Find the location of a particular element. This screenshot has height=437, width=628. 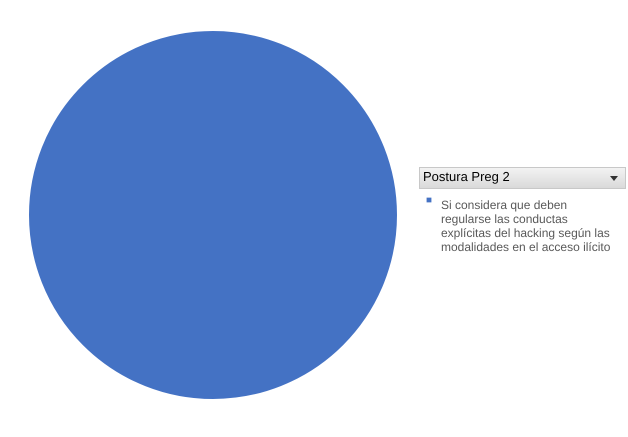

legend-title: Postura Preg 2 is located at coordinates (466, 176).